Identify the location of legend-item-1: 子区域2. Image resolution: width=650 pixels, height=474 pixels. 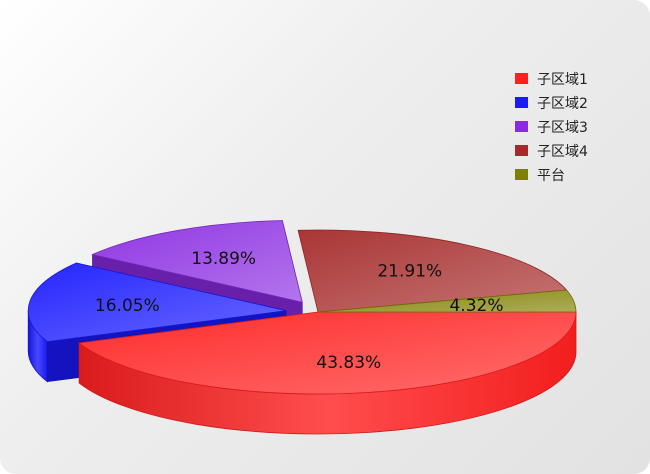
(551, 104).